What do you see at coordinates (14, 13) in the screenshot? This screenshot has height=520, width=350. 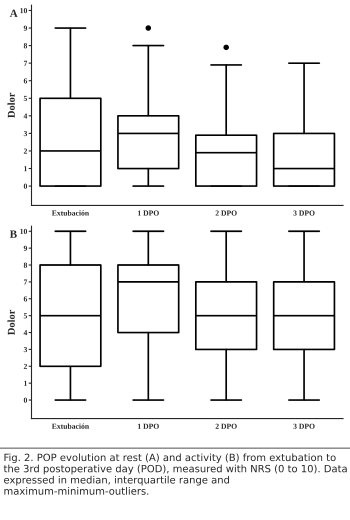 I see `chart-title: A` at bounding box center [14, 13].